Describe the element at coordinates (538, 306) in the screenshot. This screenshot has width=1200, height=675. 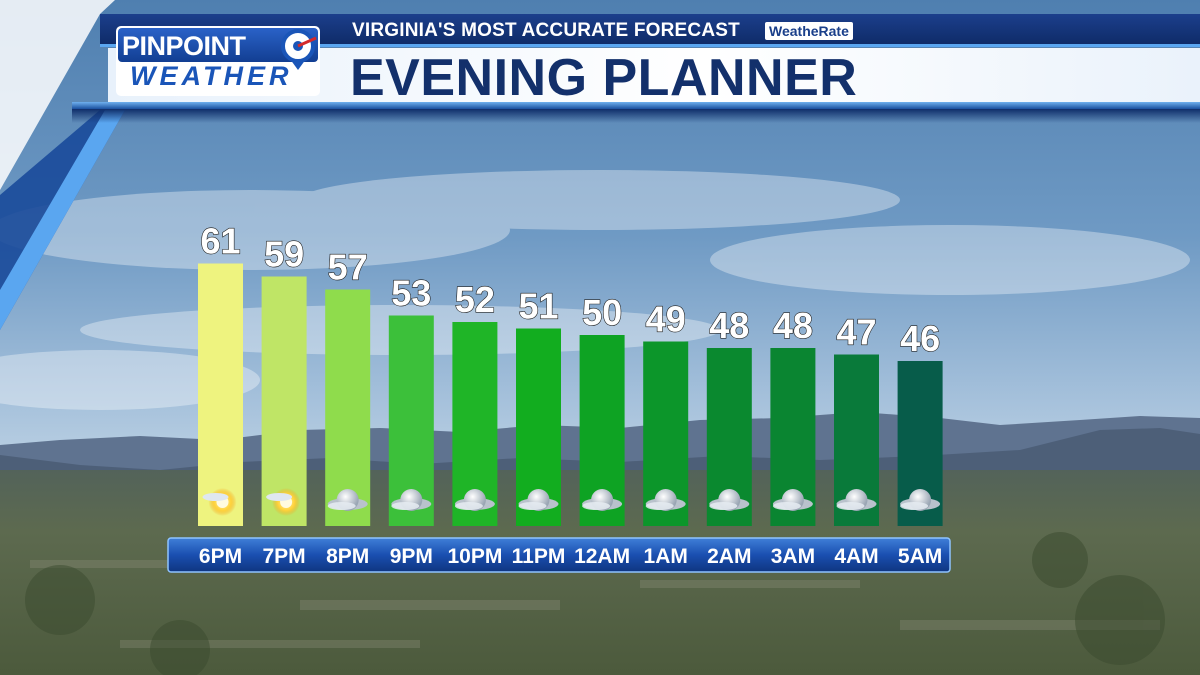
I see `temperature-value-label: 51` at that location.